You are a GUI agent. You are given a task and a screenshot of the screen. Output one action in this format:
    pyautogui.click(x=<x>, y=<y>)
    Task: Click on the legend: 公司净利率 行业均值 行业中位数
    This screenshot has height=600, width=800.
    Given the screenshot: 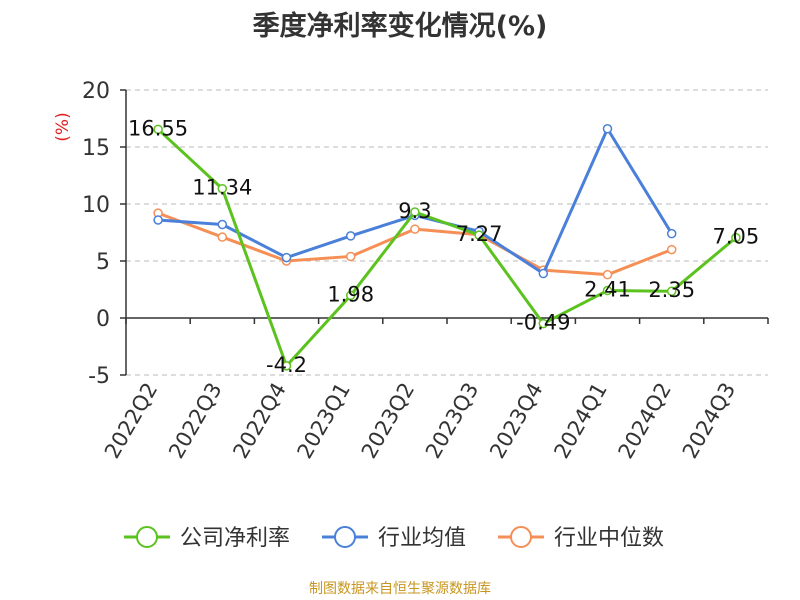 What is the action you would take?
    pyautogui.click(x=394, y=538)
    